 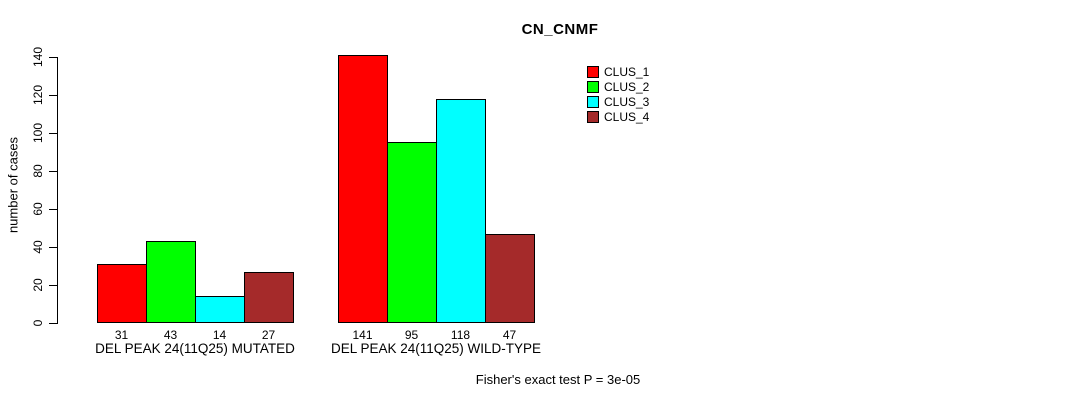 I want to click on legend-label: CLUS_2, so click(x=627, y=86).